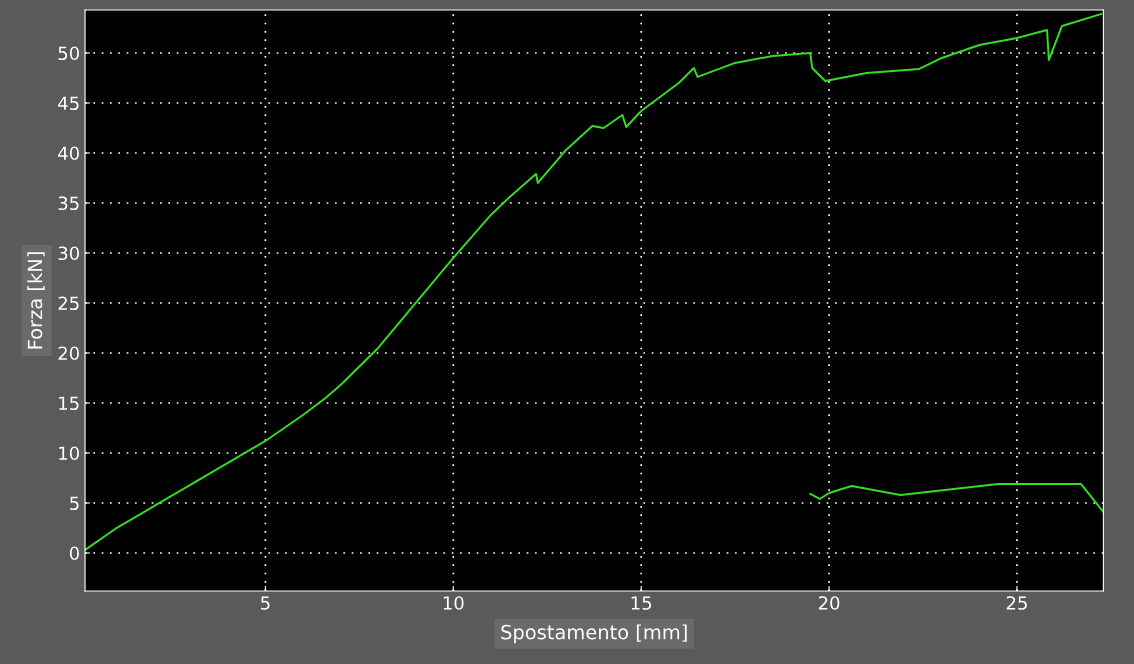  I want to click on x-tick-label: 25, so click(1016, 603).